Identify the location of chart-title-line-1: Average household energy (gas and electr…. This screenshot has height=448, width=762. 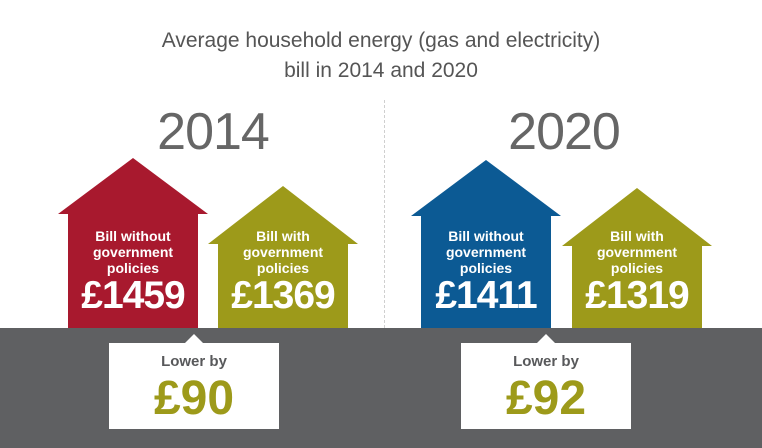
(381, 40).